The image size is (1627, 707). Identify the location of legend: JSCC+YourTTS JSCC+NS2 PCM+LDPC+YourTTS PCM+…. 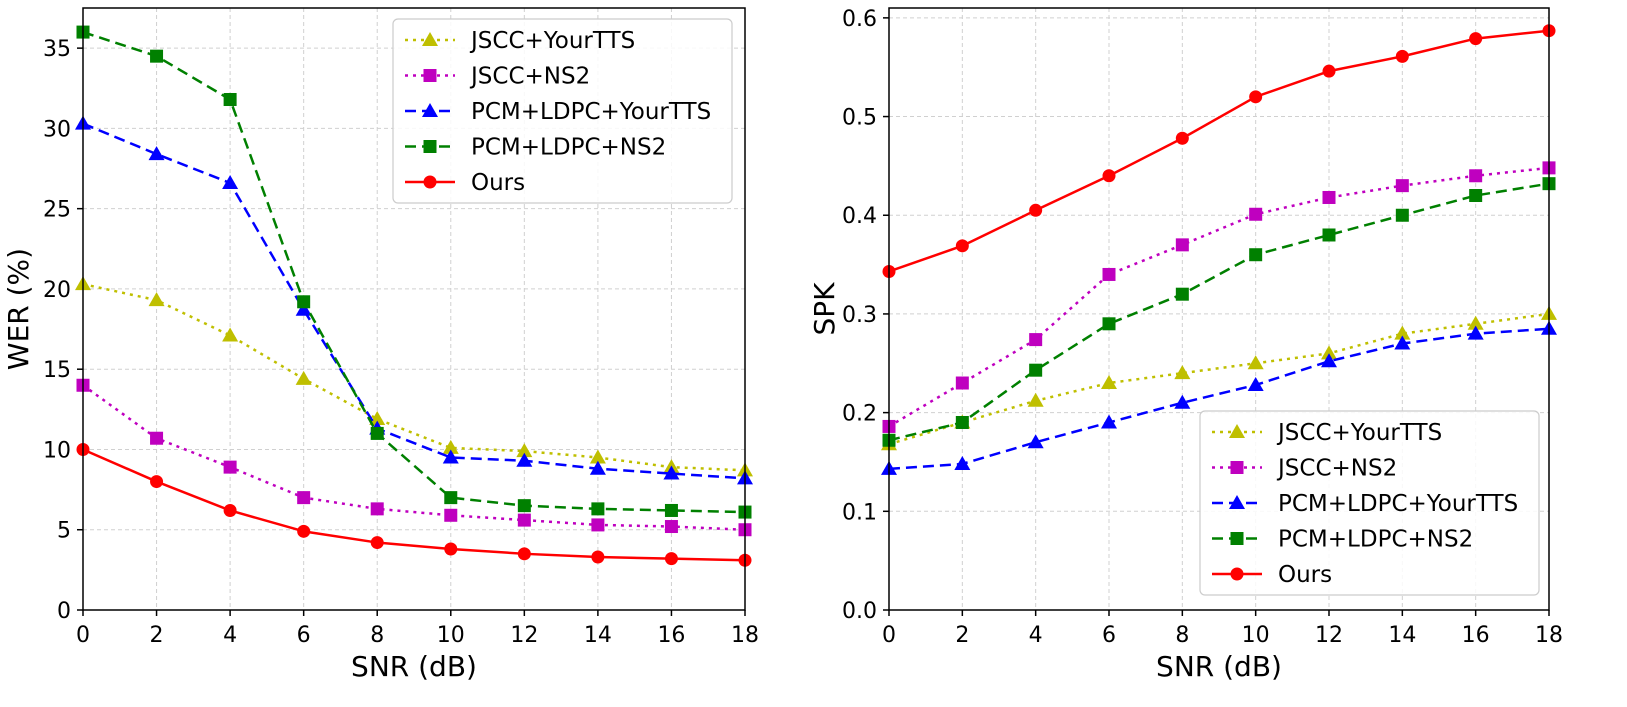
(1369, 503).